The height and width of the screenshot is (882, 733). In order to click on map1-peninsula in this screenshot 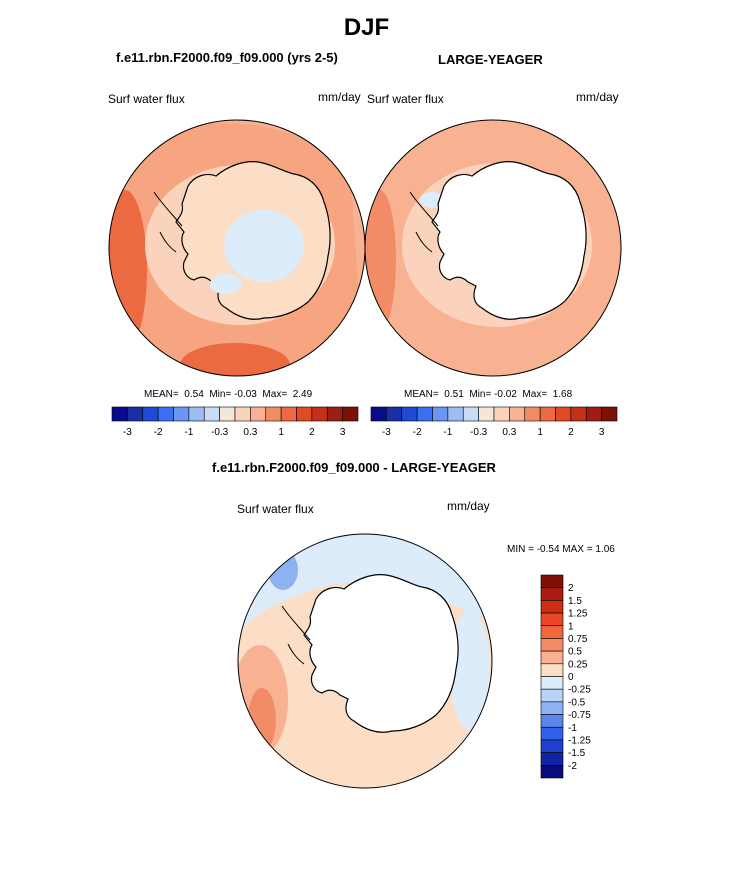, I will do `click(168, 222)`.